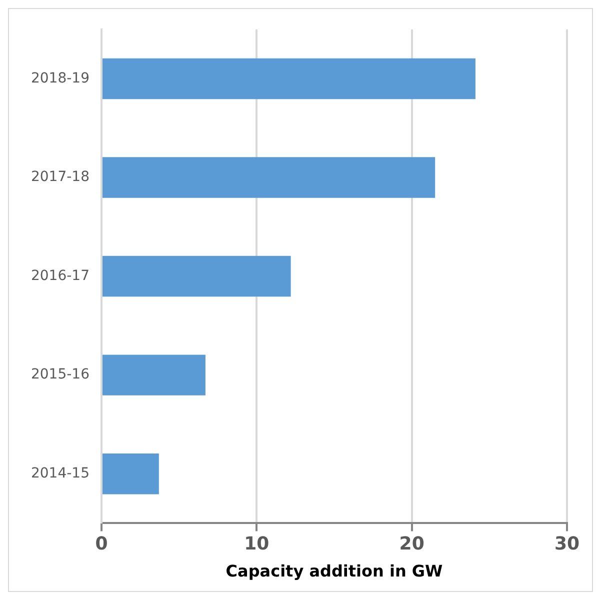 The image size is (601, 600). I want to click on x-axis-title: Capacity addition in GW, so click(335, 571).